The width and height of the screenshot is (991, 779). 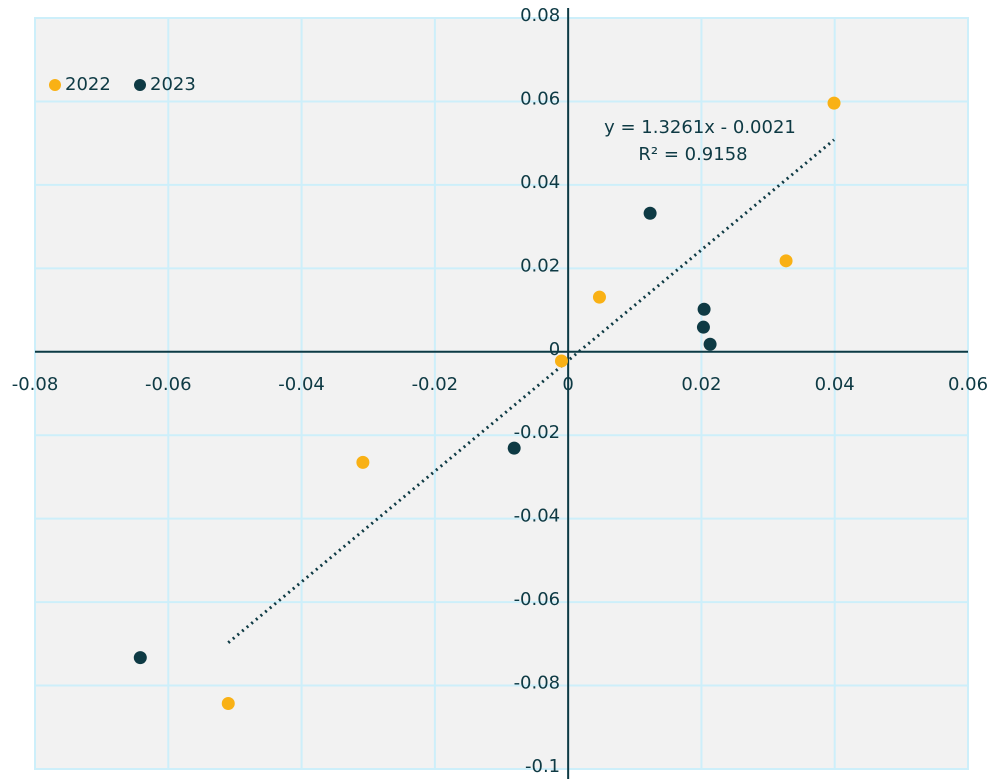 What do you see at coordinates (301, 384) in the screenshot?
I see `x-tick-label: -0.04` at bounding box center [301, 384].